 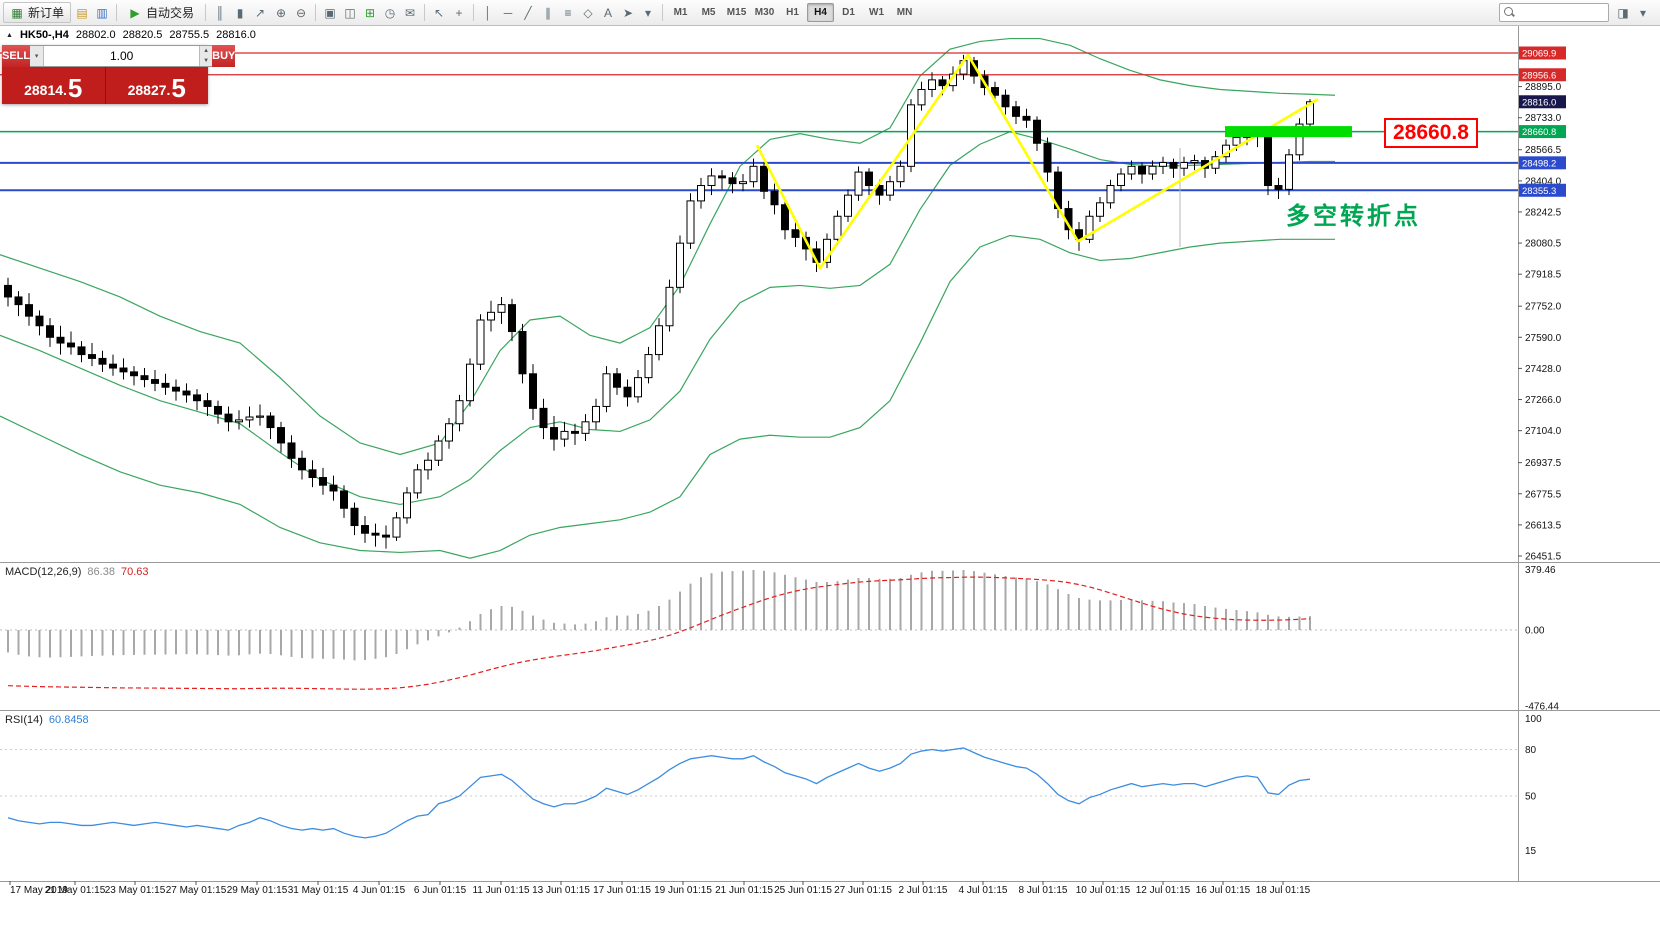 I want to click on macd-signal-value: 70.63, so click(x=134, y=572).